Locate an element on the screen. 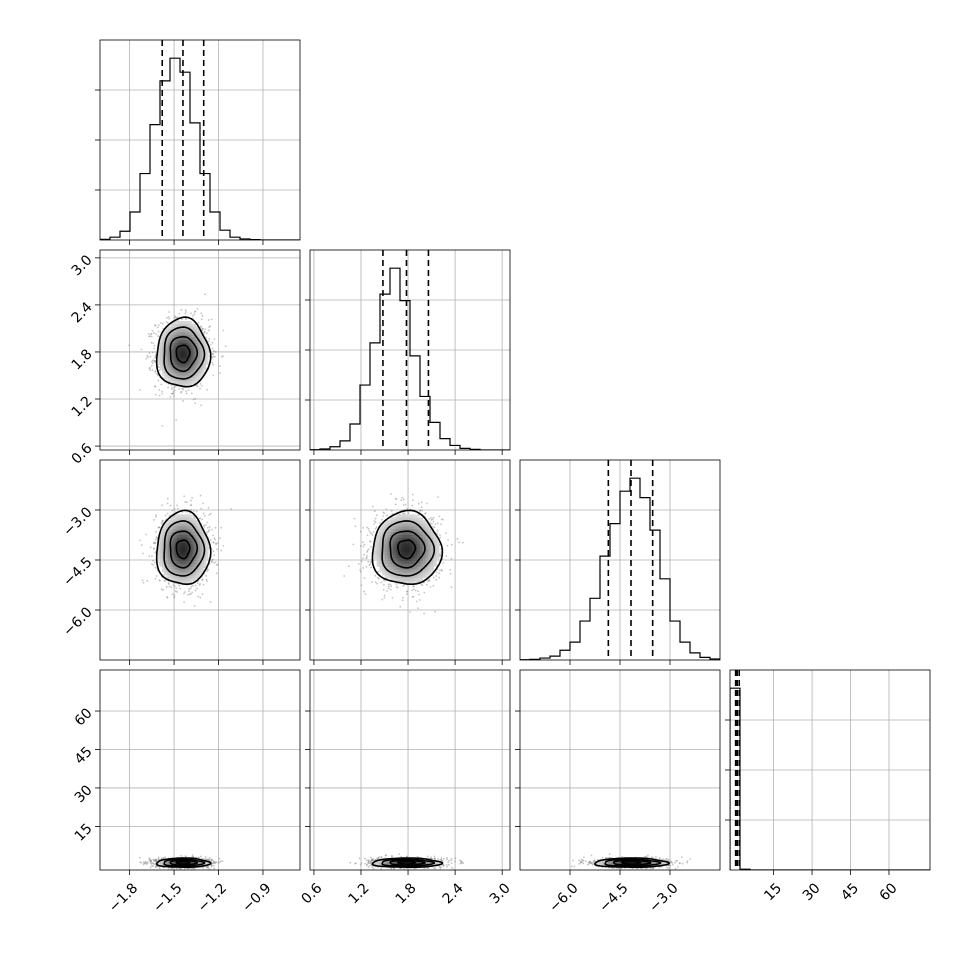  y-tick-label: 2.4 is located at coordinates (82, 312).